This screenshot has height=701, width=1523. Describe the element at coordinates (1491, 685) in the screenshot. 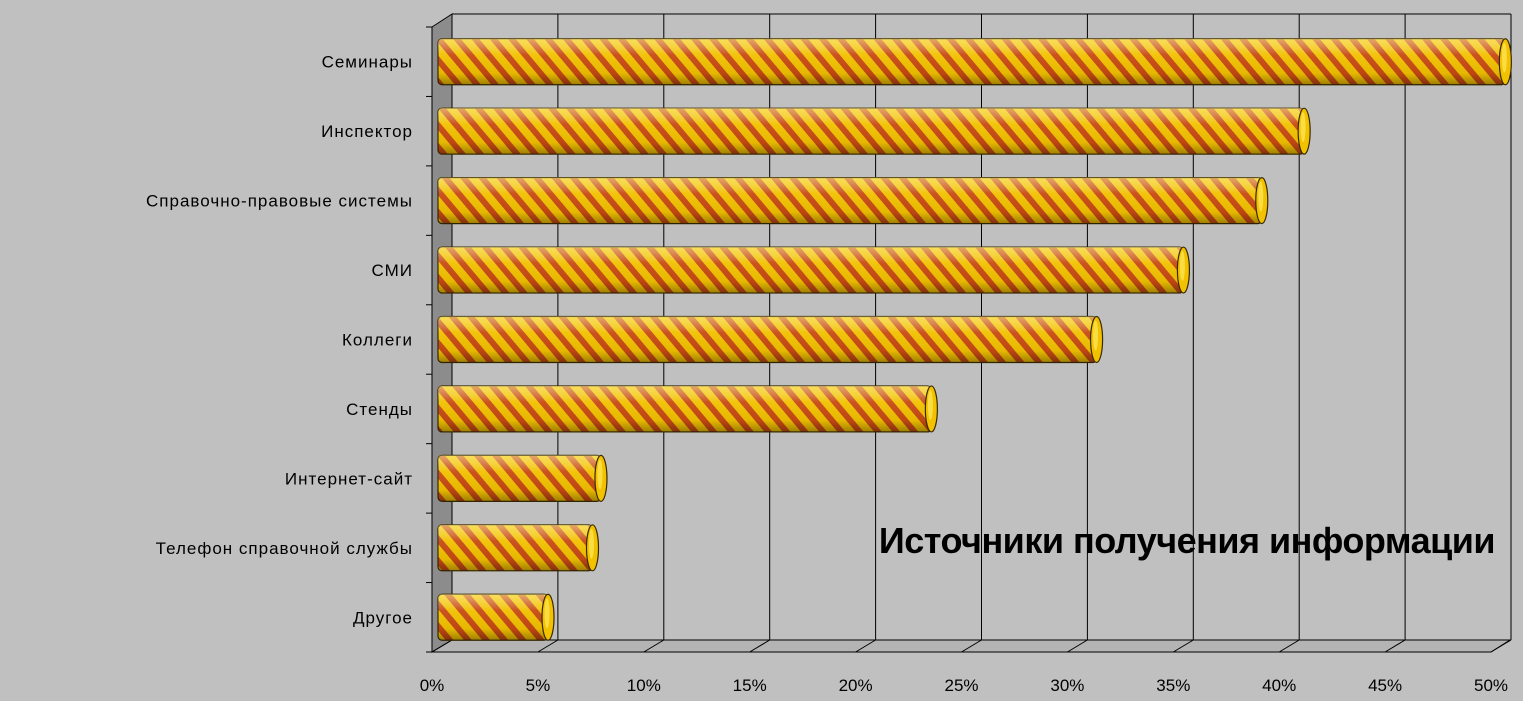

I see `x-tick-label: 50%` at that location.